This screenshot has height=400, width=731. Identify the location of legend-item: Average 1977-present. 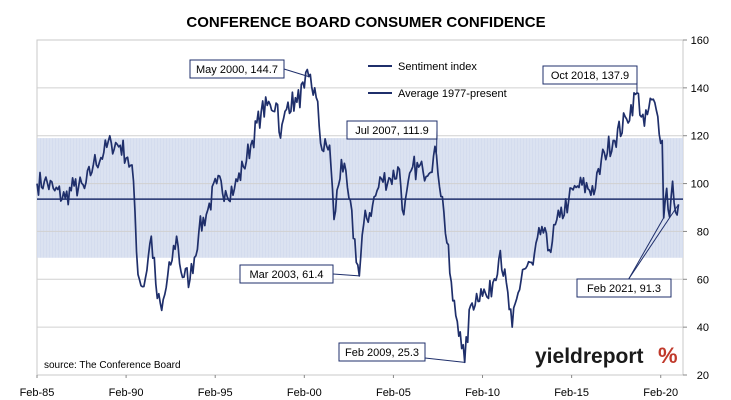
(437, 94).